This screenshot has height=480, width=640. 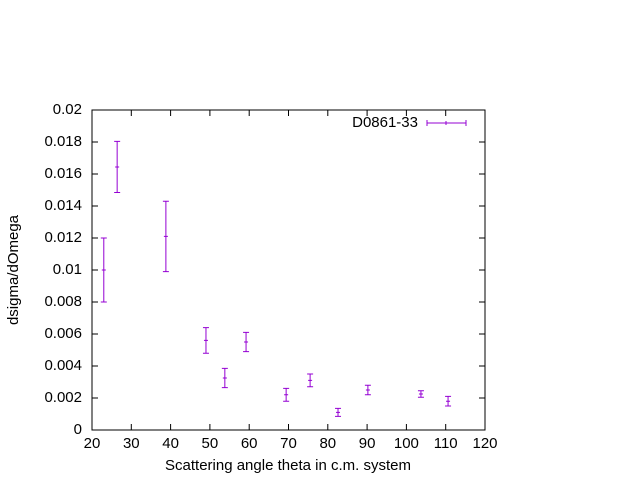 What do you see at coordinates (63, 237) in the screenshot?
I see `y-tick-label: 0.012` at bounding box center [63, 237].